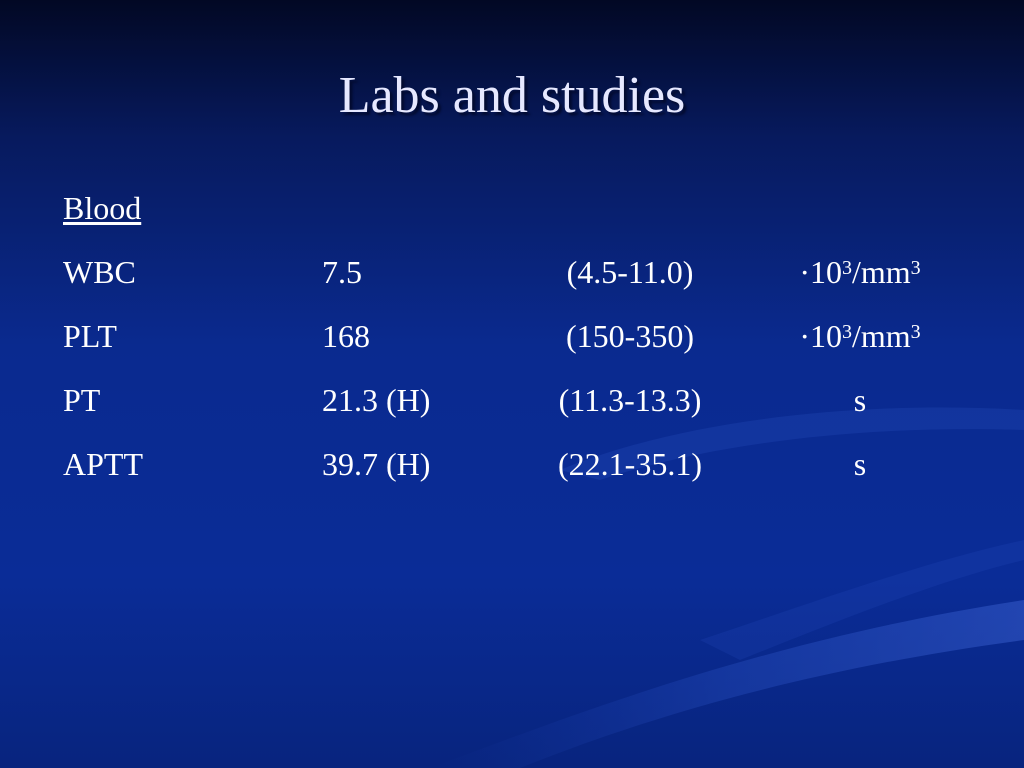  What do you see at coordinates (512, 464) in the screenshot?
I see `lab-row-aptt: APTT 39.7 (H) (22.1-35.1) s` at bounding box center [512, 464].